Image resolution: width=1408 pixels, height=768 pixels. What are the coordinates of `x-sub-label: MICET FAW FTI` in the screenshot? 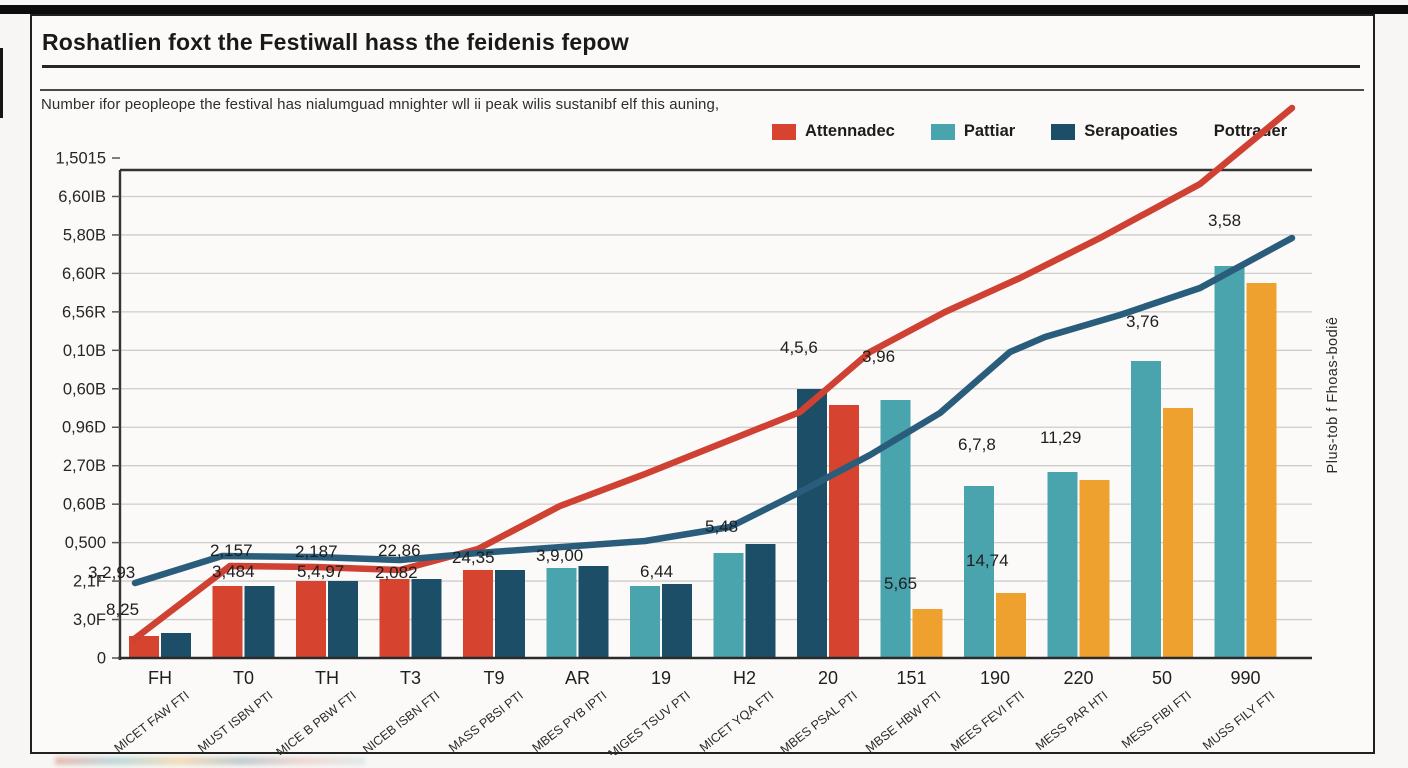 It's located at (152, 721).